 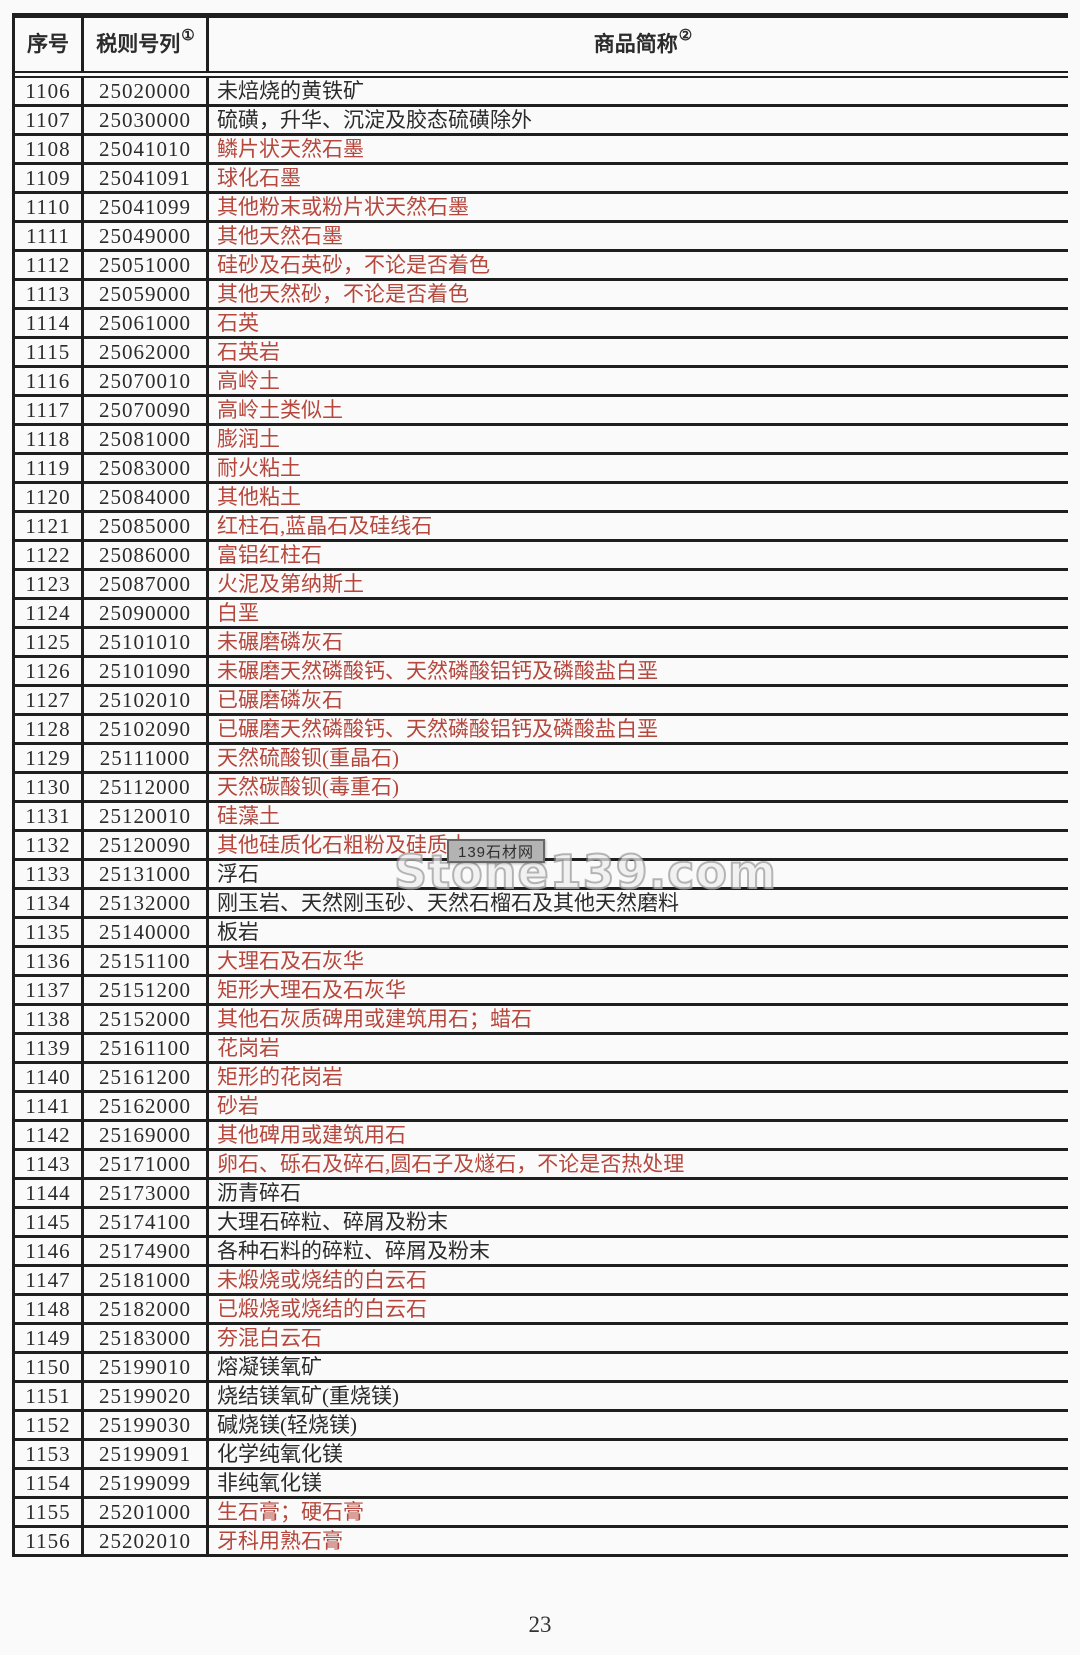 What do you see at coordinates (541, 266) in the screenshot?
I see `table-row: 1112 25051000 硅砂及石英砂，不论是否着色` at bounding box center [541, 266].